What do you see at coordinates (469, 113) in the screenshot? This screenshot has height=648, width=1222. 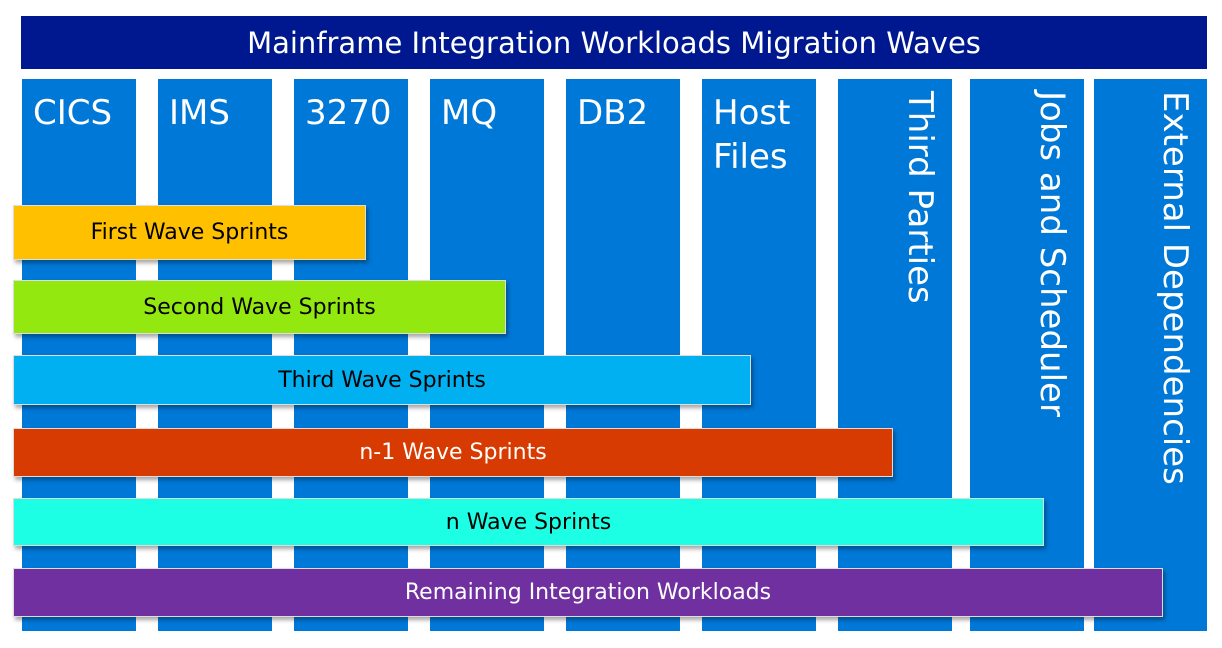 I see `column-label: MQ` at bounding box center [469, 113].